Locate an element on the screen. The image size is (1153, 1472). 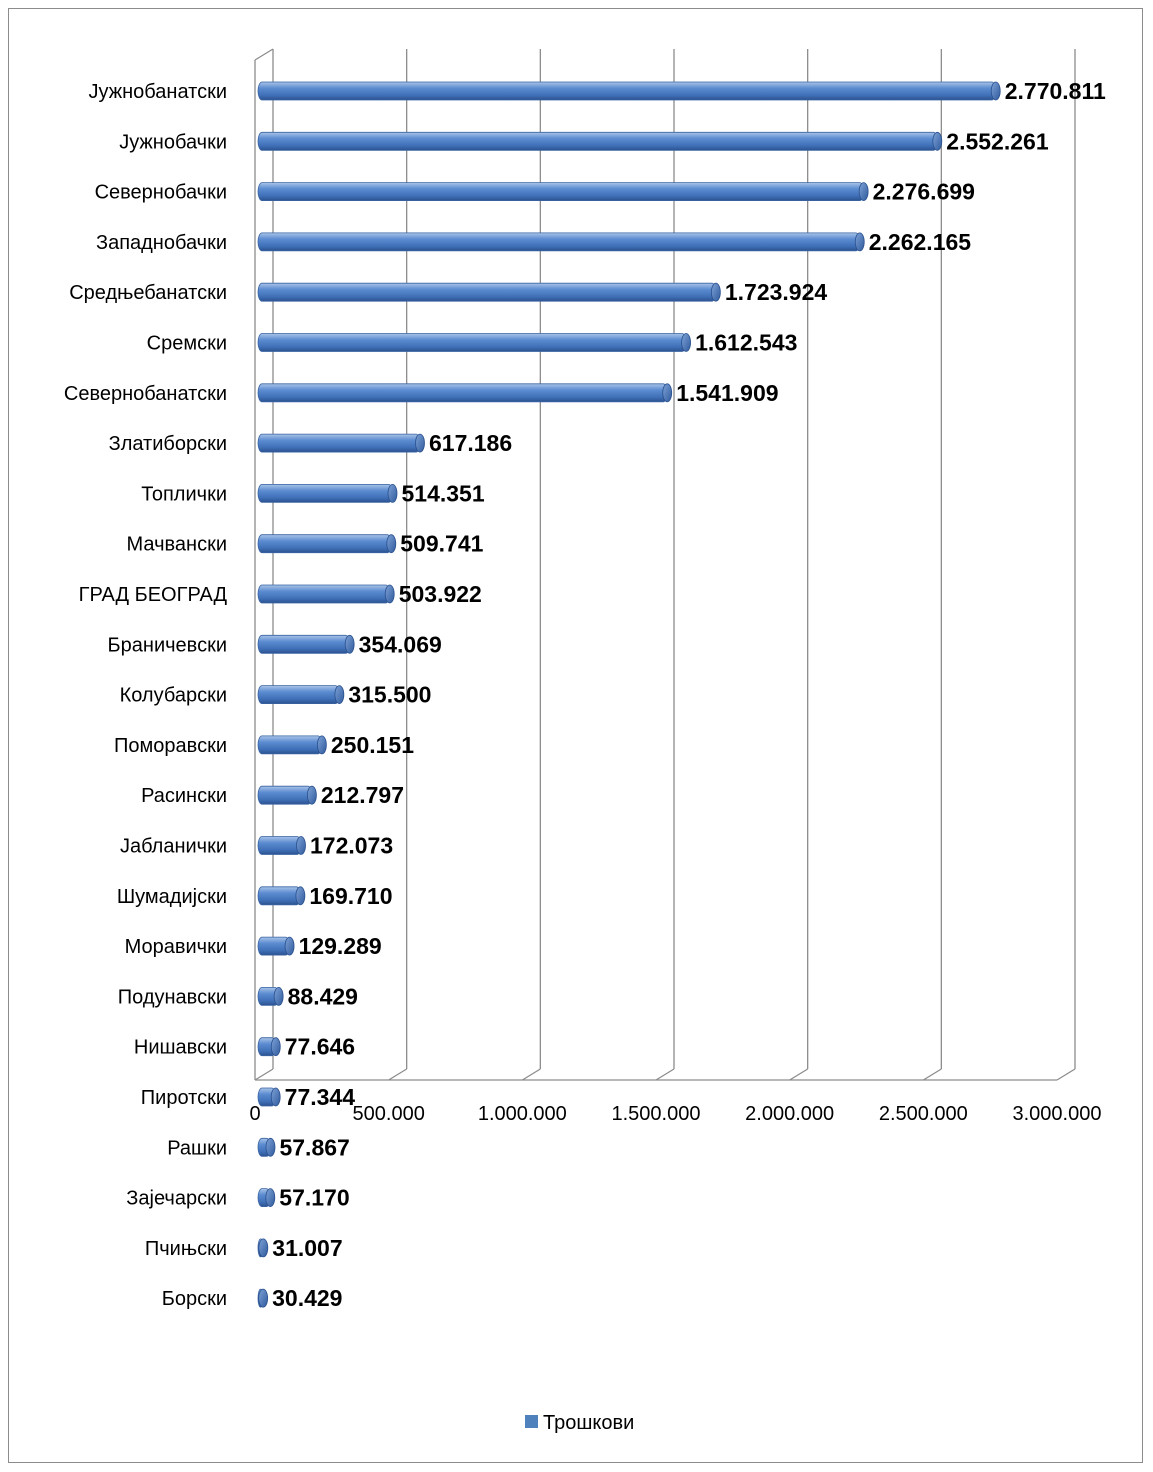
value-label: 503.922 is located at coordinates (440, 594).